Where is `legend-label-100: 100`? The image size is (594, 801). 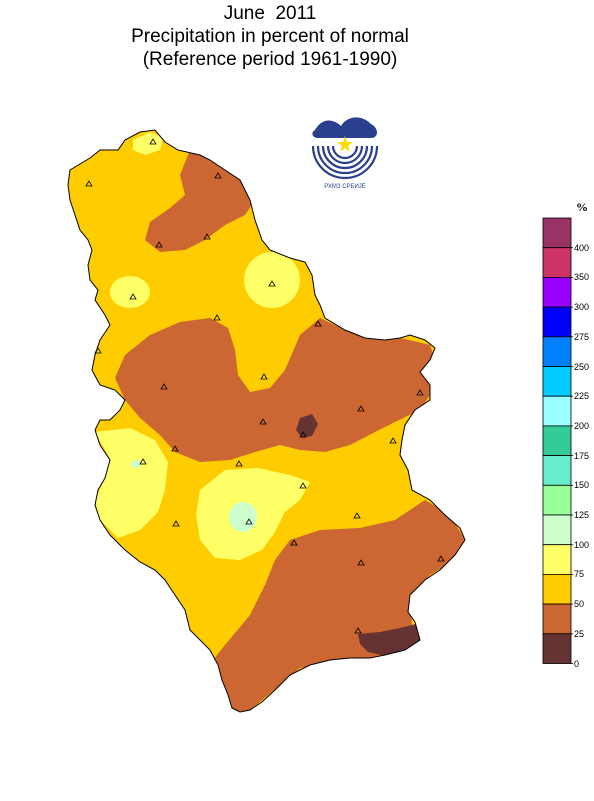
legend-label-100: 100 is located at coordinates (582, 544).